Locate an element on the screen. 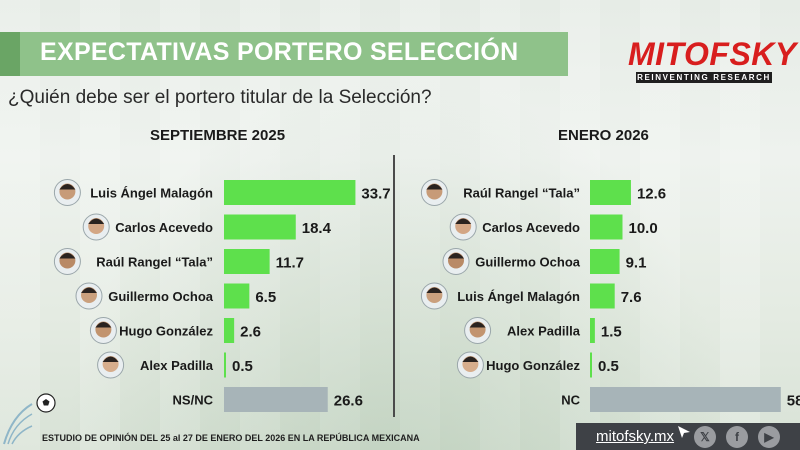 The height and width of the screenshot is (450, 800). website-link: mitofsky.mx is located at coordinates (635, 436).